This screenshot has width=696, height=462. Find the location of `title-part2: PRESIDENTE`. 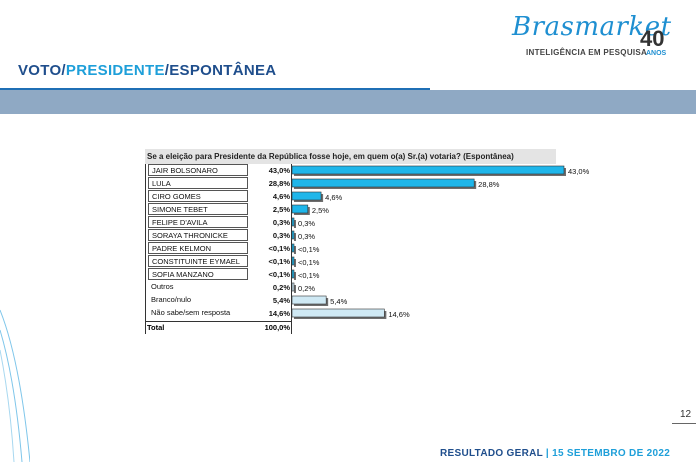

title-part2: PRESIDENTE is located at coordinates (115, 70).